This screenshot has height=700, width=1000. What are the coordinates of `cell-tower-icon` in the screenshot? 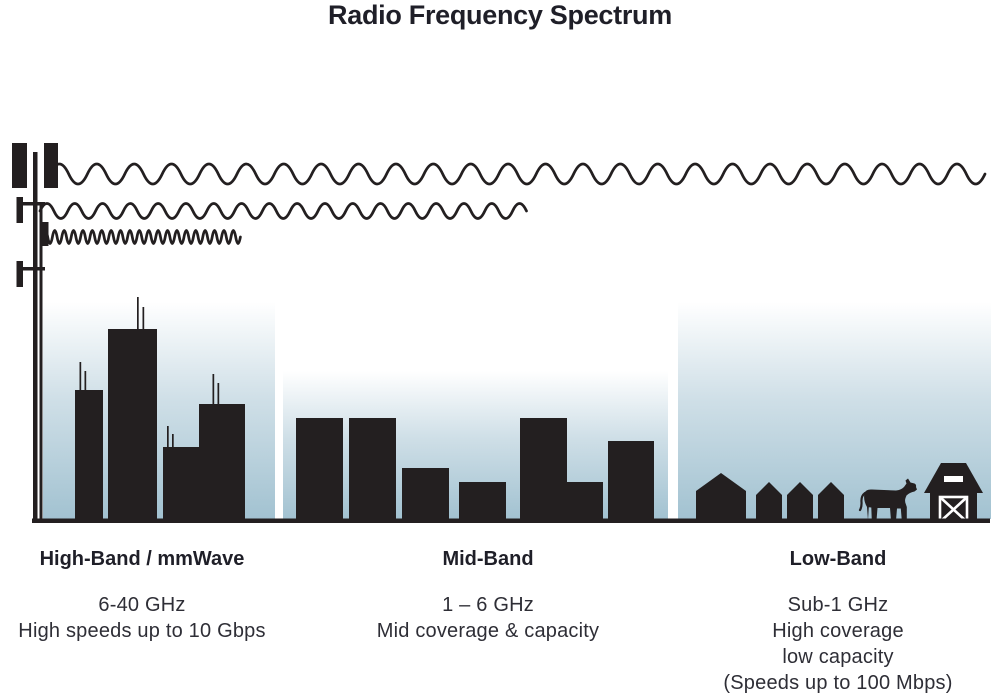 It's located at (35, 332).